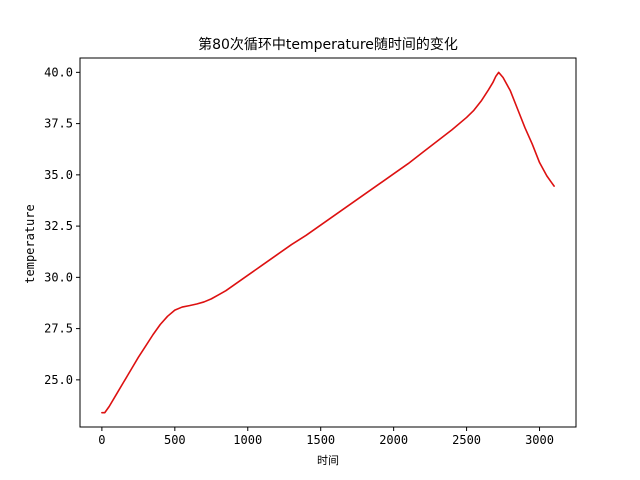  I want to click on y-tick-label: 40.0, so click(58, 72).